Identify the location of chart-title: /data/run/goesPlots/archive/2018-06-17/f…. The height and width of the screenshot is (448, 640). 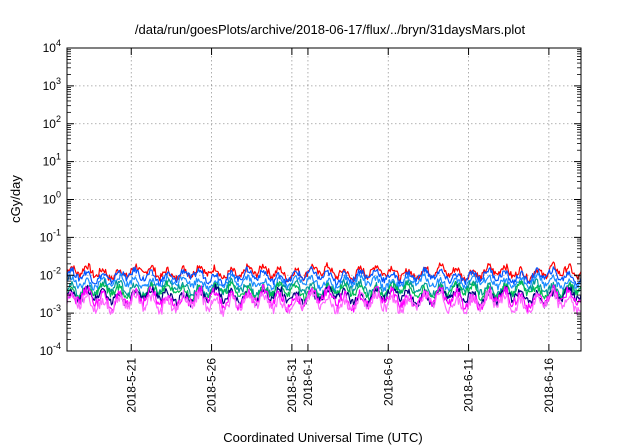
(330, 29).